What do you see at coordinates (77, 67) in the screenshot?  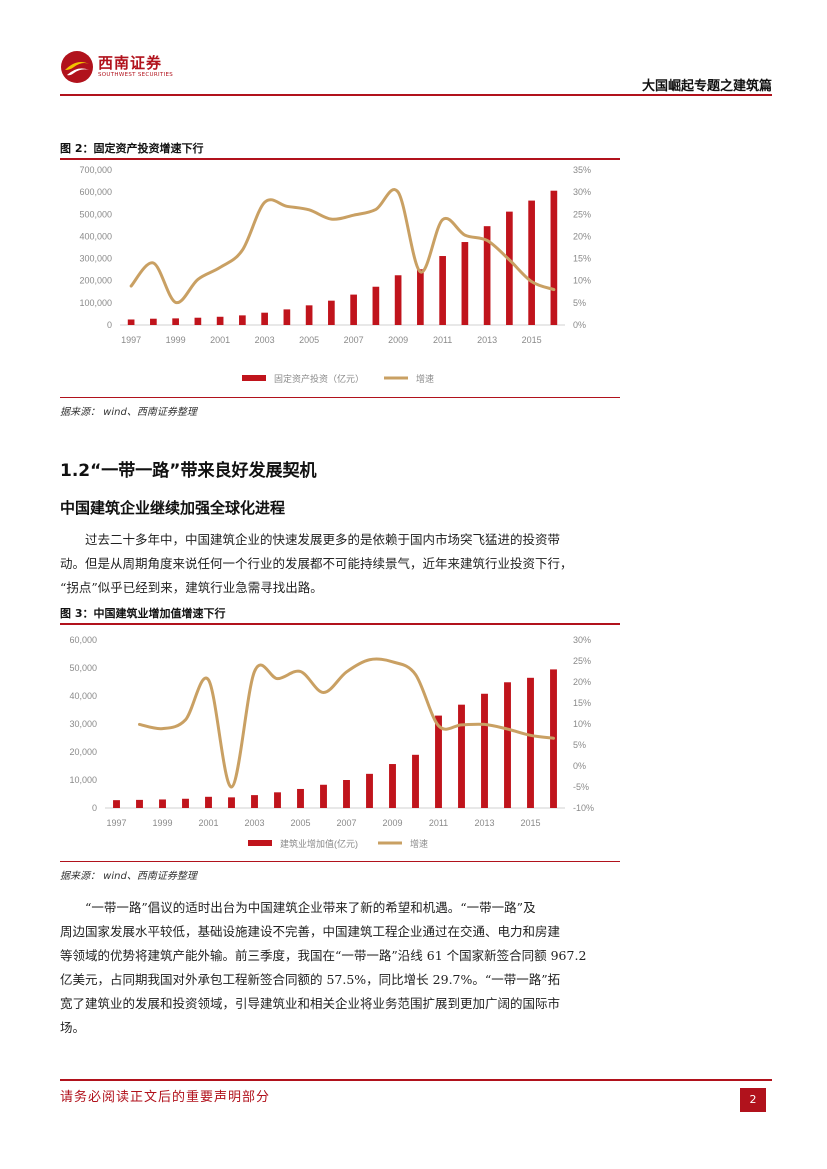 I see `logo-emblem-icon` at bounding box center [77, 67].